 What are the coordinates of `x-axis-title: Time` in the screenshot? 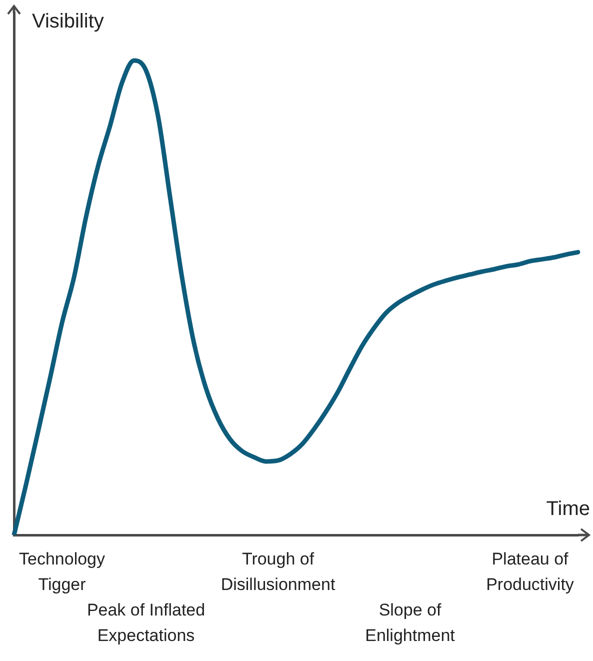 It's located at (568, 509).